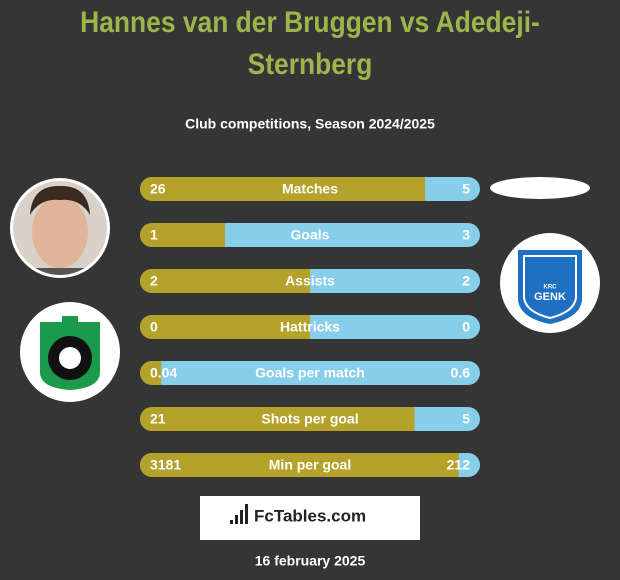  Describe the element at coordinates (466, 281) in the screenshot. I see `right-value: 2` at that location.